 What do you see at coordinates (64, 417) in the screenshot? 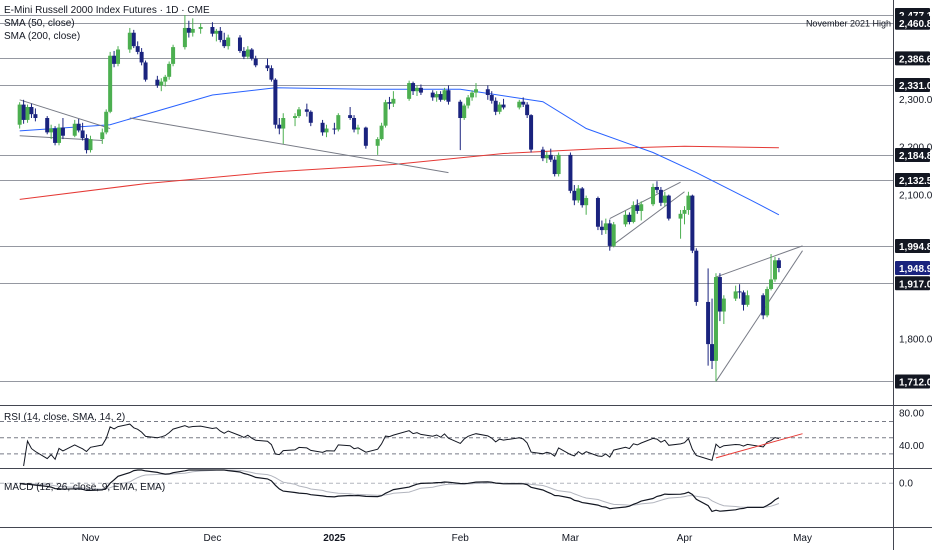
I see `rsi-title: RSI (14, close, SMA, 14, 2)` at bounding box center [64, 417].